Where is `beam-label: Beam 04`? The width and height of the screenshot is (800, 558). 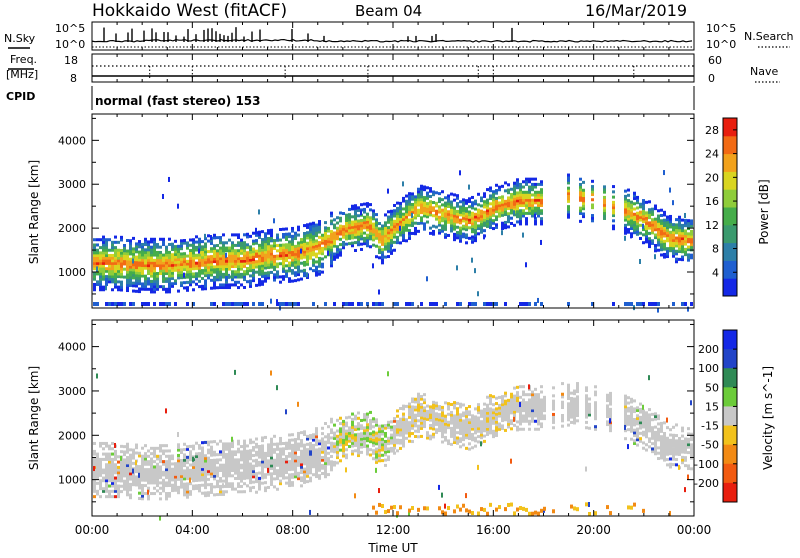 beam-label: Beam 04 is located at coordinates (388, 11).